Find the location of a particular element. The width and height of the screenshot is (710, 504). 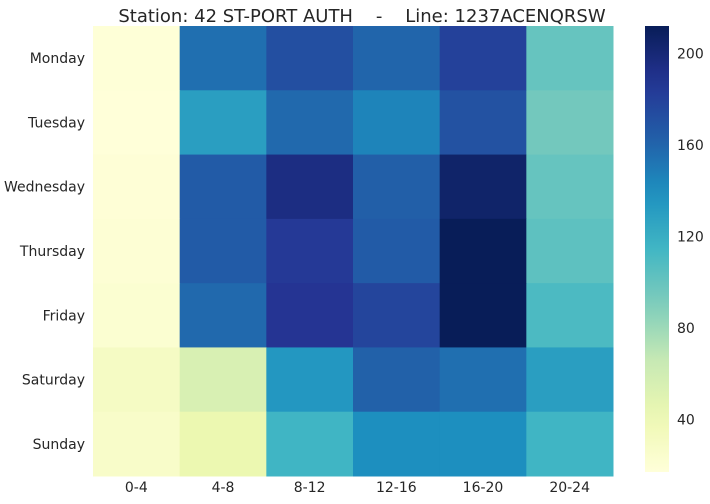

y-tick-label: Friday is located at coordinates (64, 316).